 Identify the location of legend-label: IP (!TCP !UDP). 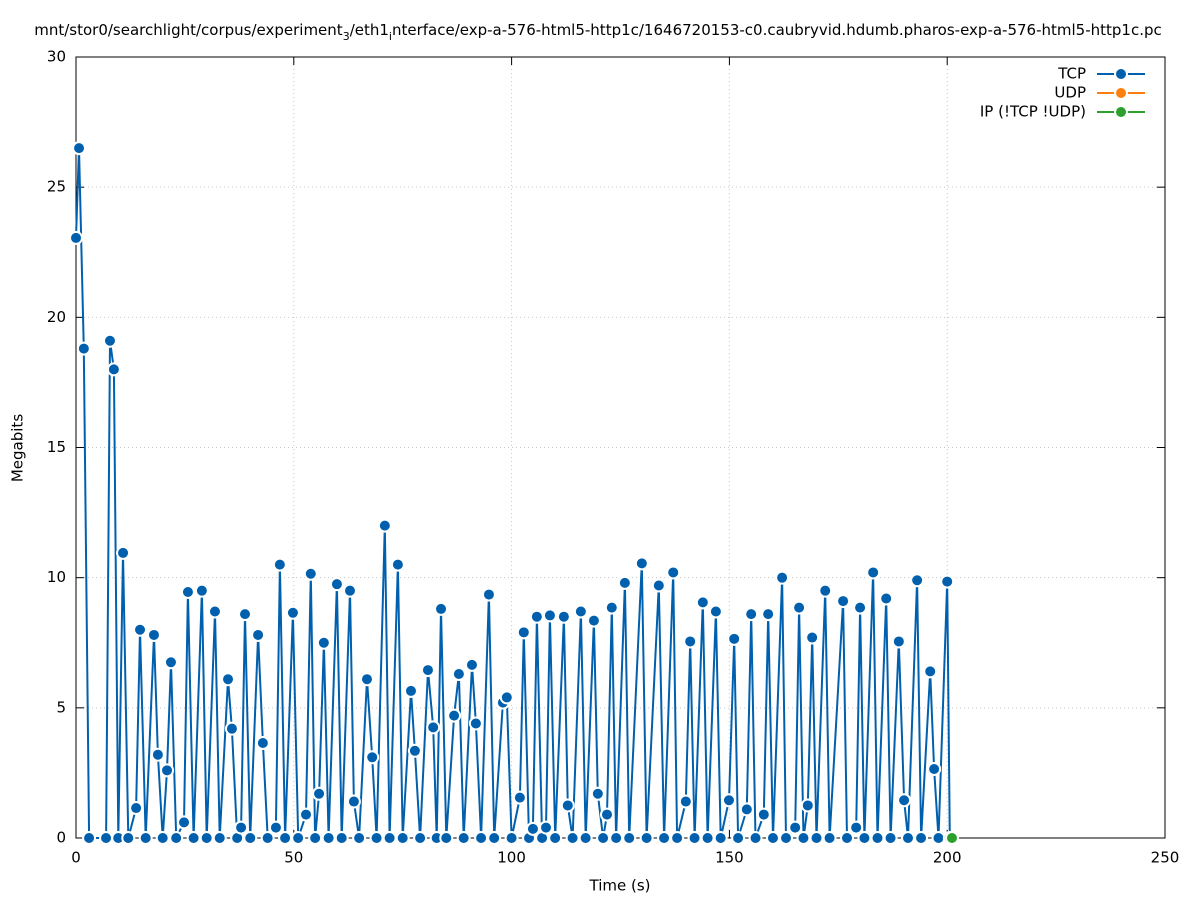
(1033, 112).